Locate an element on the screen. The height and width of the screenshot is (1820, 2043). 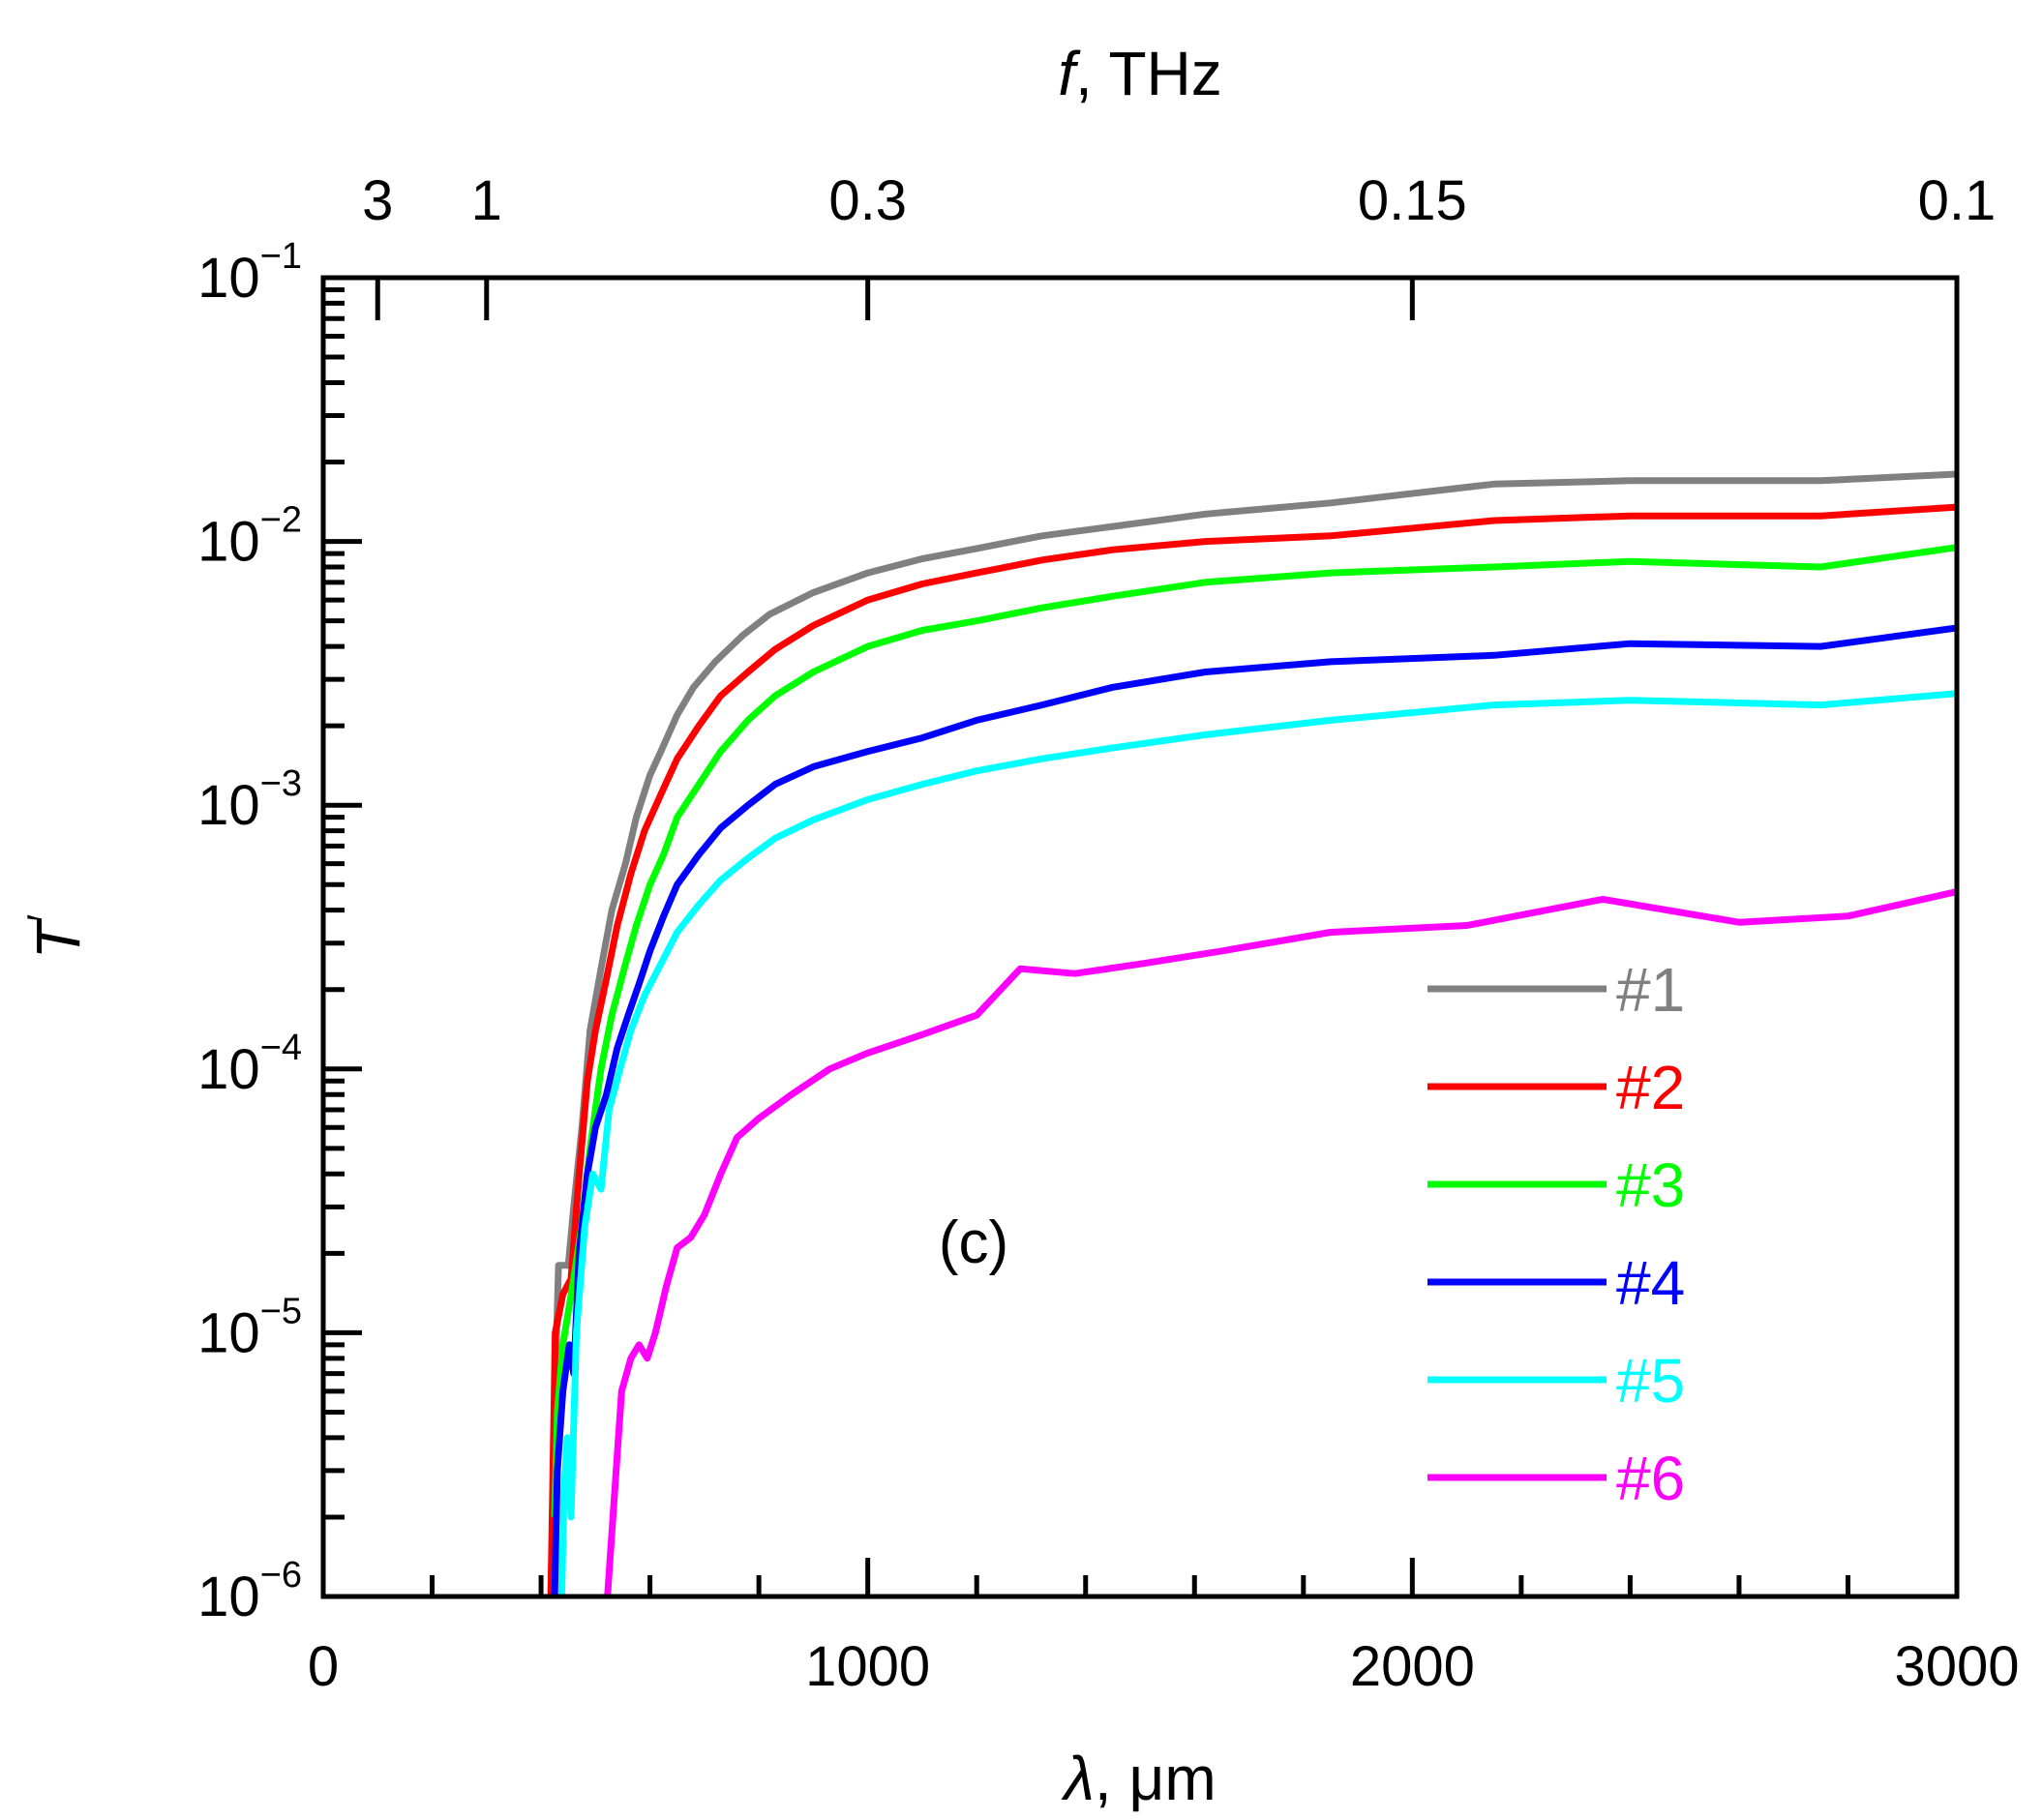
x-axis-title: λ, μm is located at coordinates (1138, 1779).